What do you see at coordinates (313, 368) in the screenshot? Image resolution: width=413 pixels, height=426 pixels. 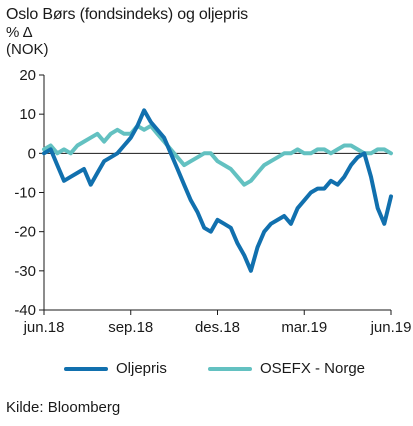 I see `legend-label-osefx: OSEFX - Norge` at bounding box center [313, 368].